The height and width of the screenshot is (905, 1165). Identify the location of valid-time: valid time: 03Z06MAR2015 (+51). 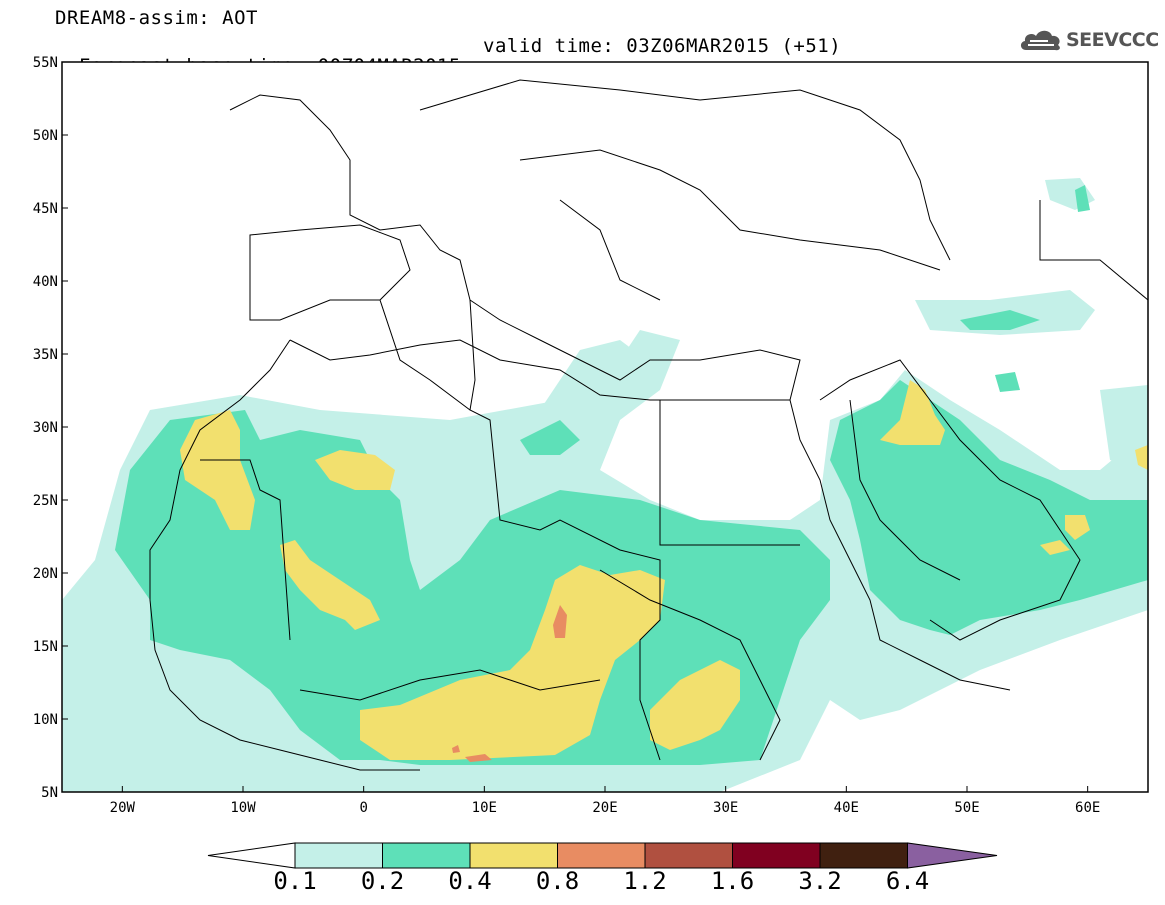
(662, 46).